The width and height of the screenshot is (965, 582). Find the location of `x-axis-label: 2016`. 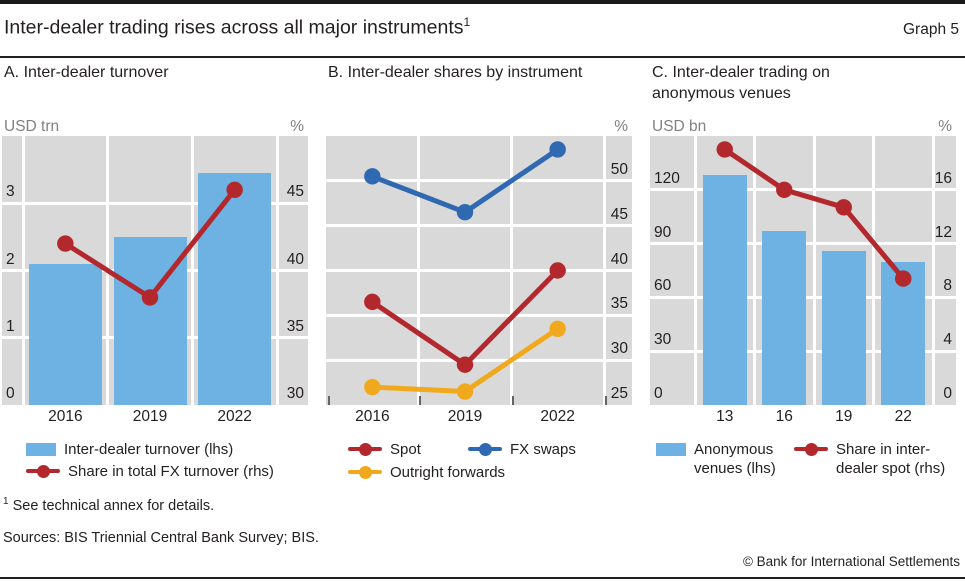

x-axis-label: 2016 is located at coordinates (65, 416).